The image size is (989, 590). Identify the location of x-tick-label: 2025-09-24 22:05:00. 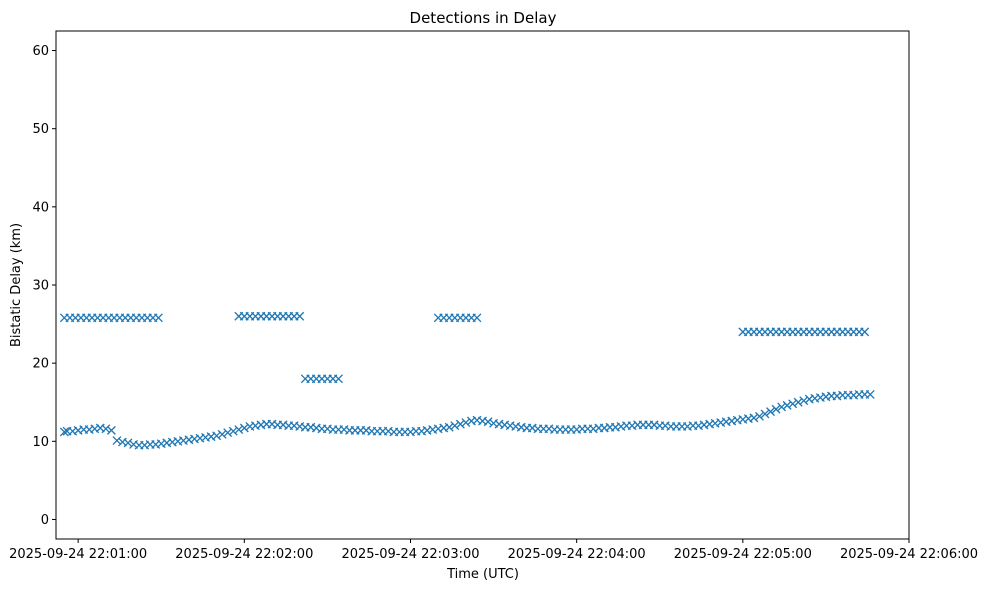
(743, 554).